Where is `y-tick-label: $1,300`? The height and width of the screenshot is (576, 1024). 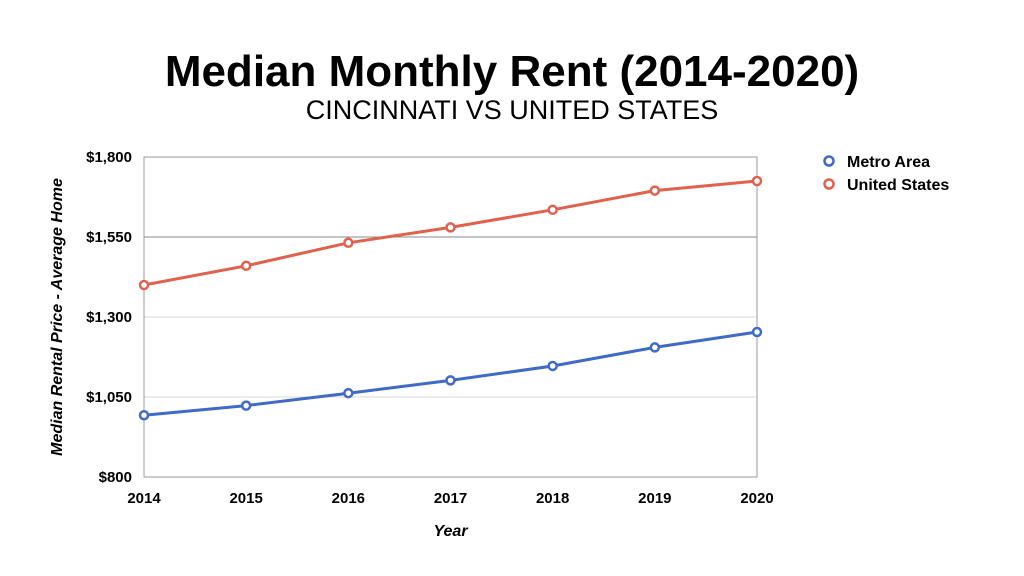 y-tick-label: $1,300 is located at coordinates (109, 317).